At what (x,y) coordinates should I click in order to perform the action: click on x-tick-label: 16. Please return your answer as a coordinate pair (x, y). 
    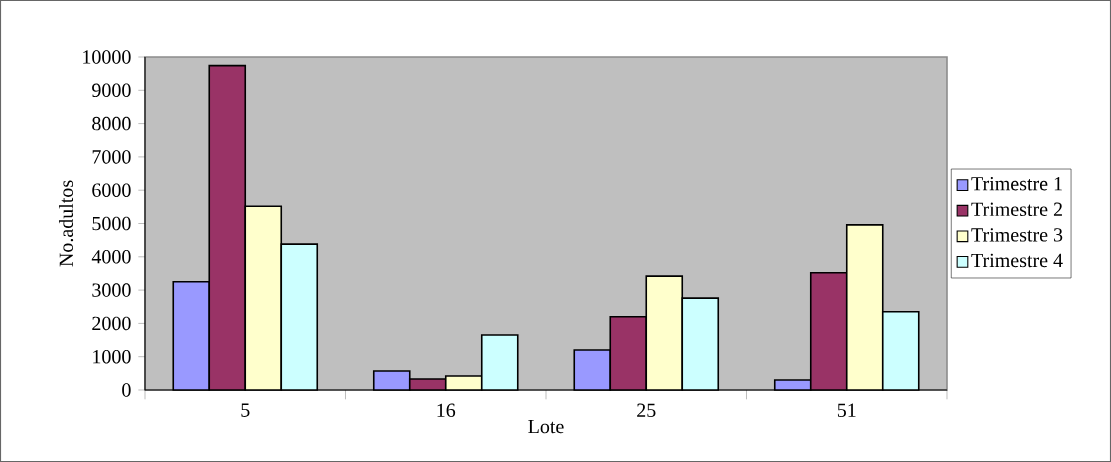
    Looking at the image, I should click on (446, 410).